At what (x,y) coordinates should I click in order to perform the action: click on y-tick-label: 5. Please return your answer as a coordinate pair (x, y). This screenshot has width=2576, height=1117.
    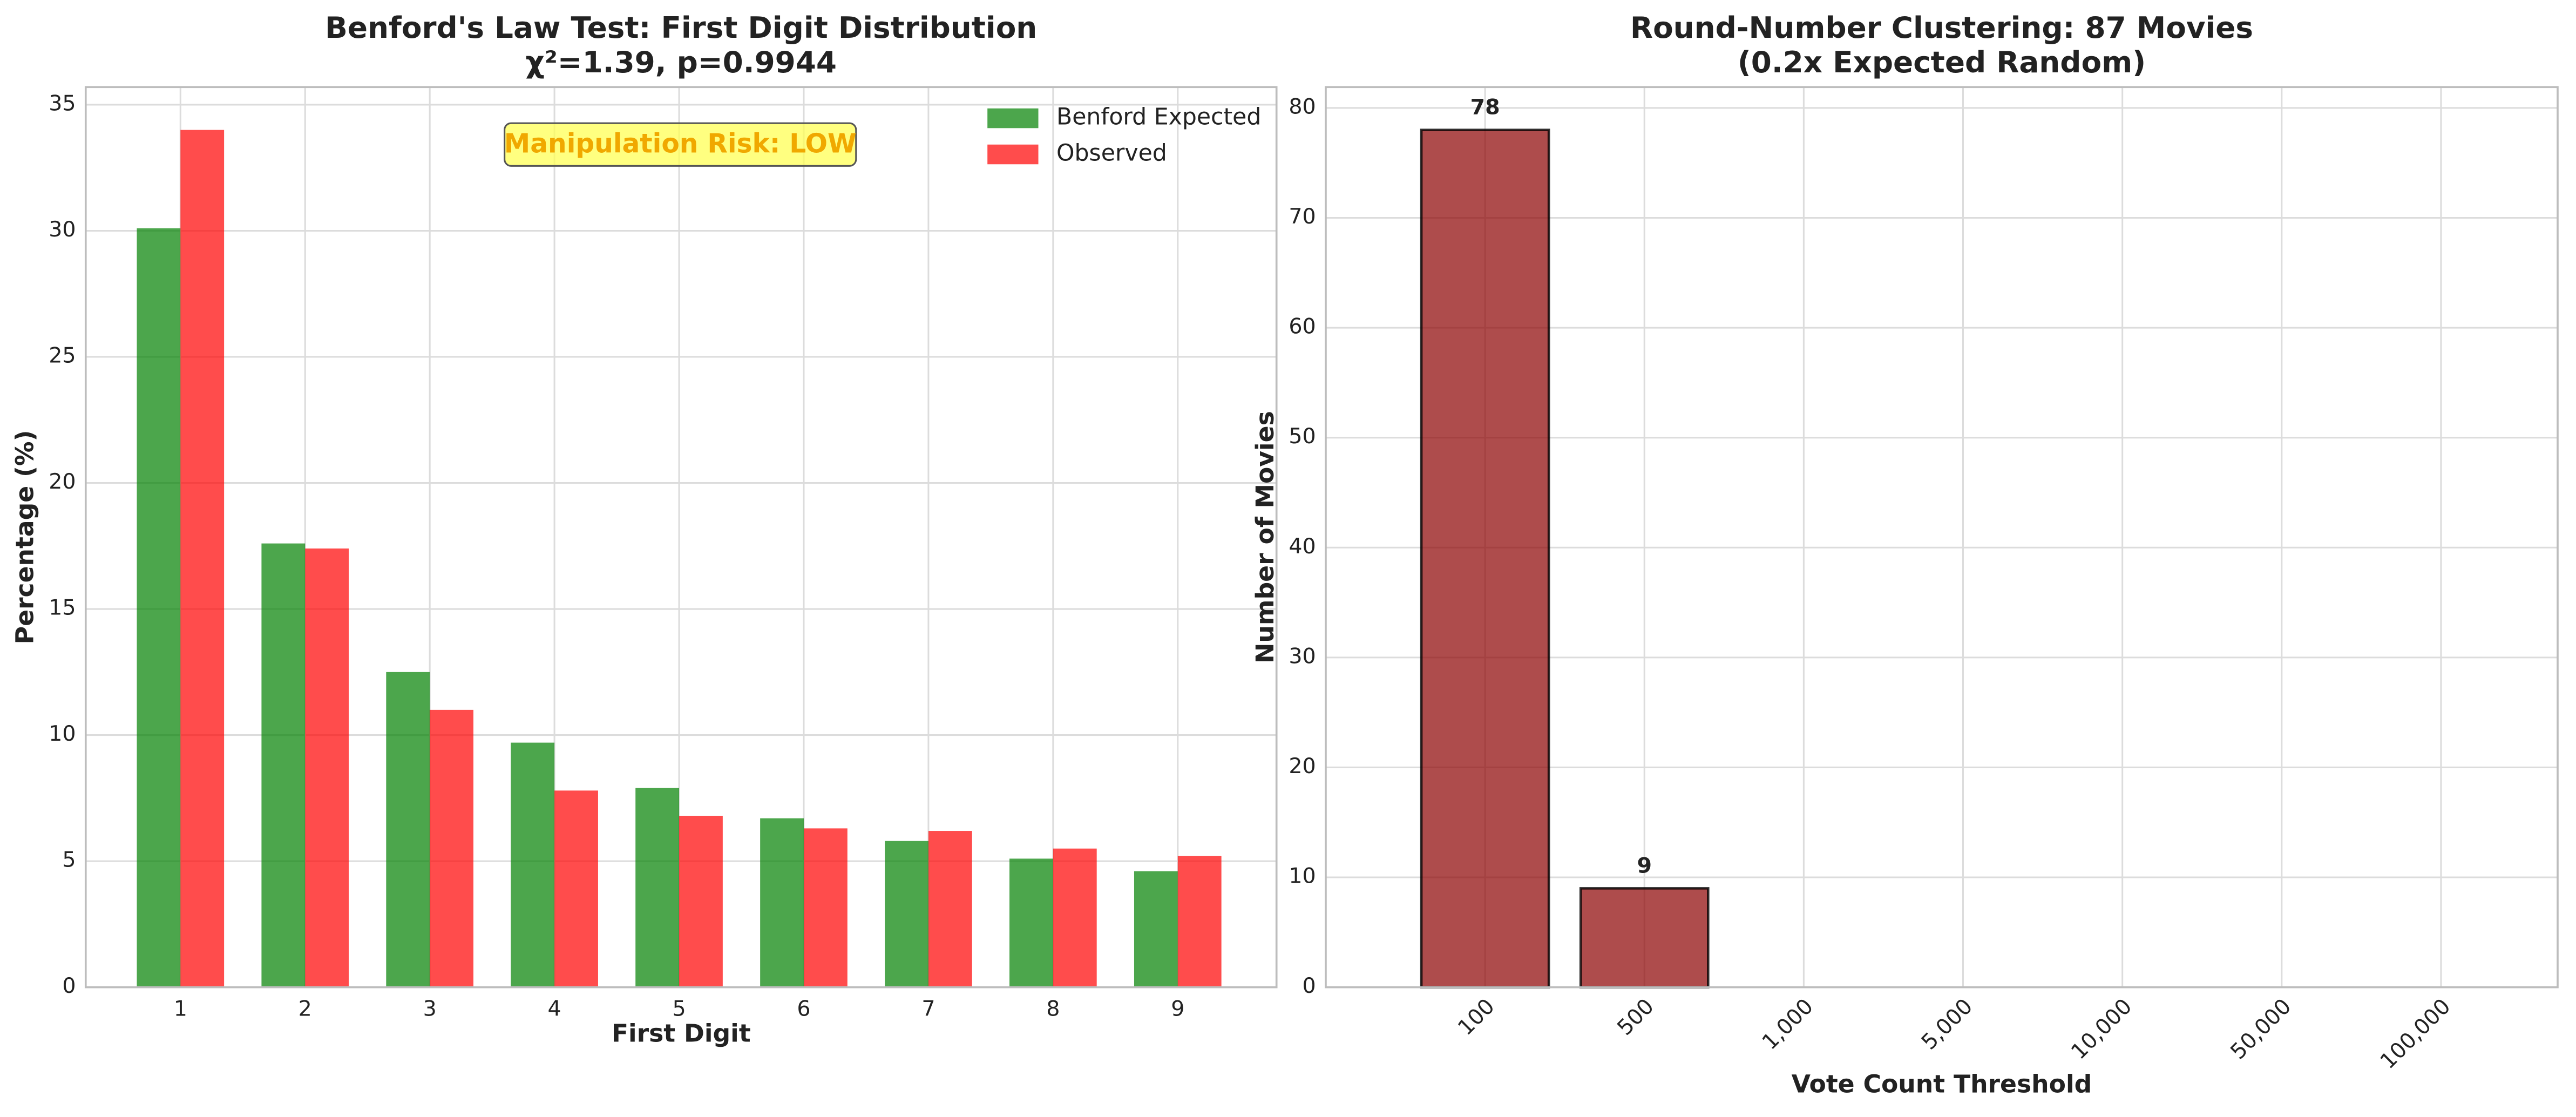
    Looking at the image, I should click on (69, 860).